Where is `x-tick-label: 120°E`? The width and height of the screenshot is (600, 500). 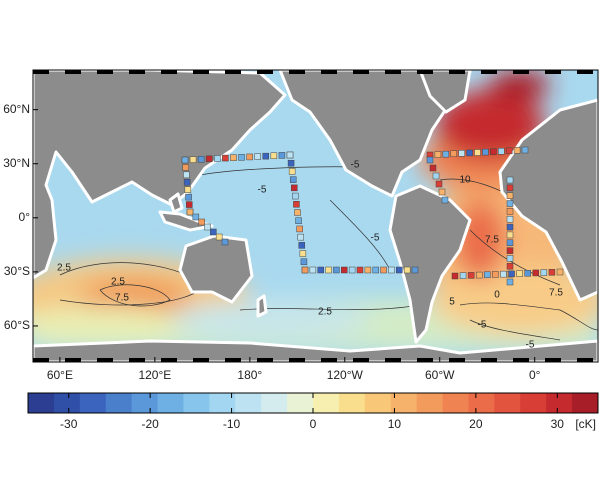
x-tick-label: 120°E is located at coordinates (154, 375).